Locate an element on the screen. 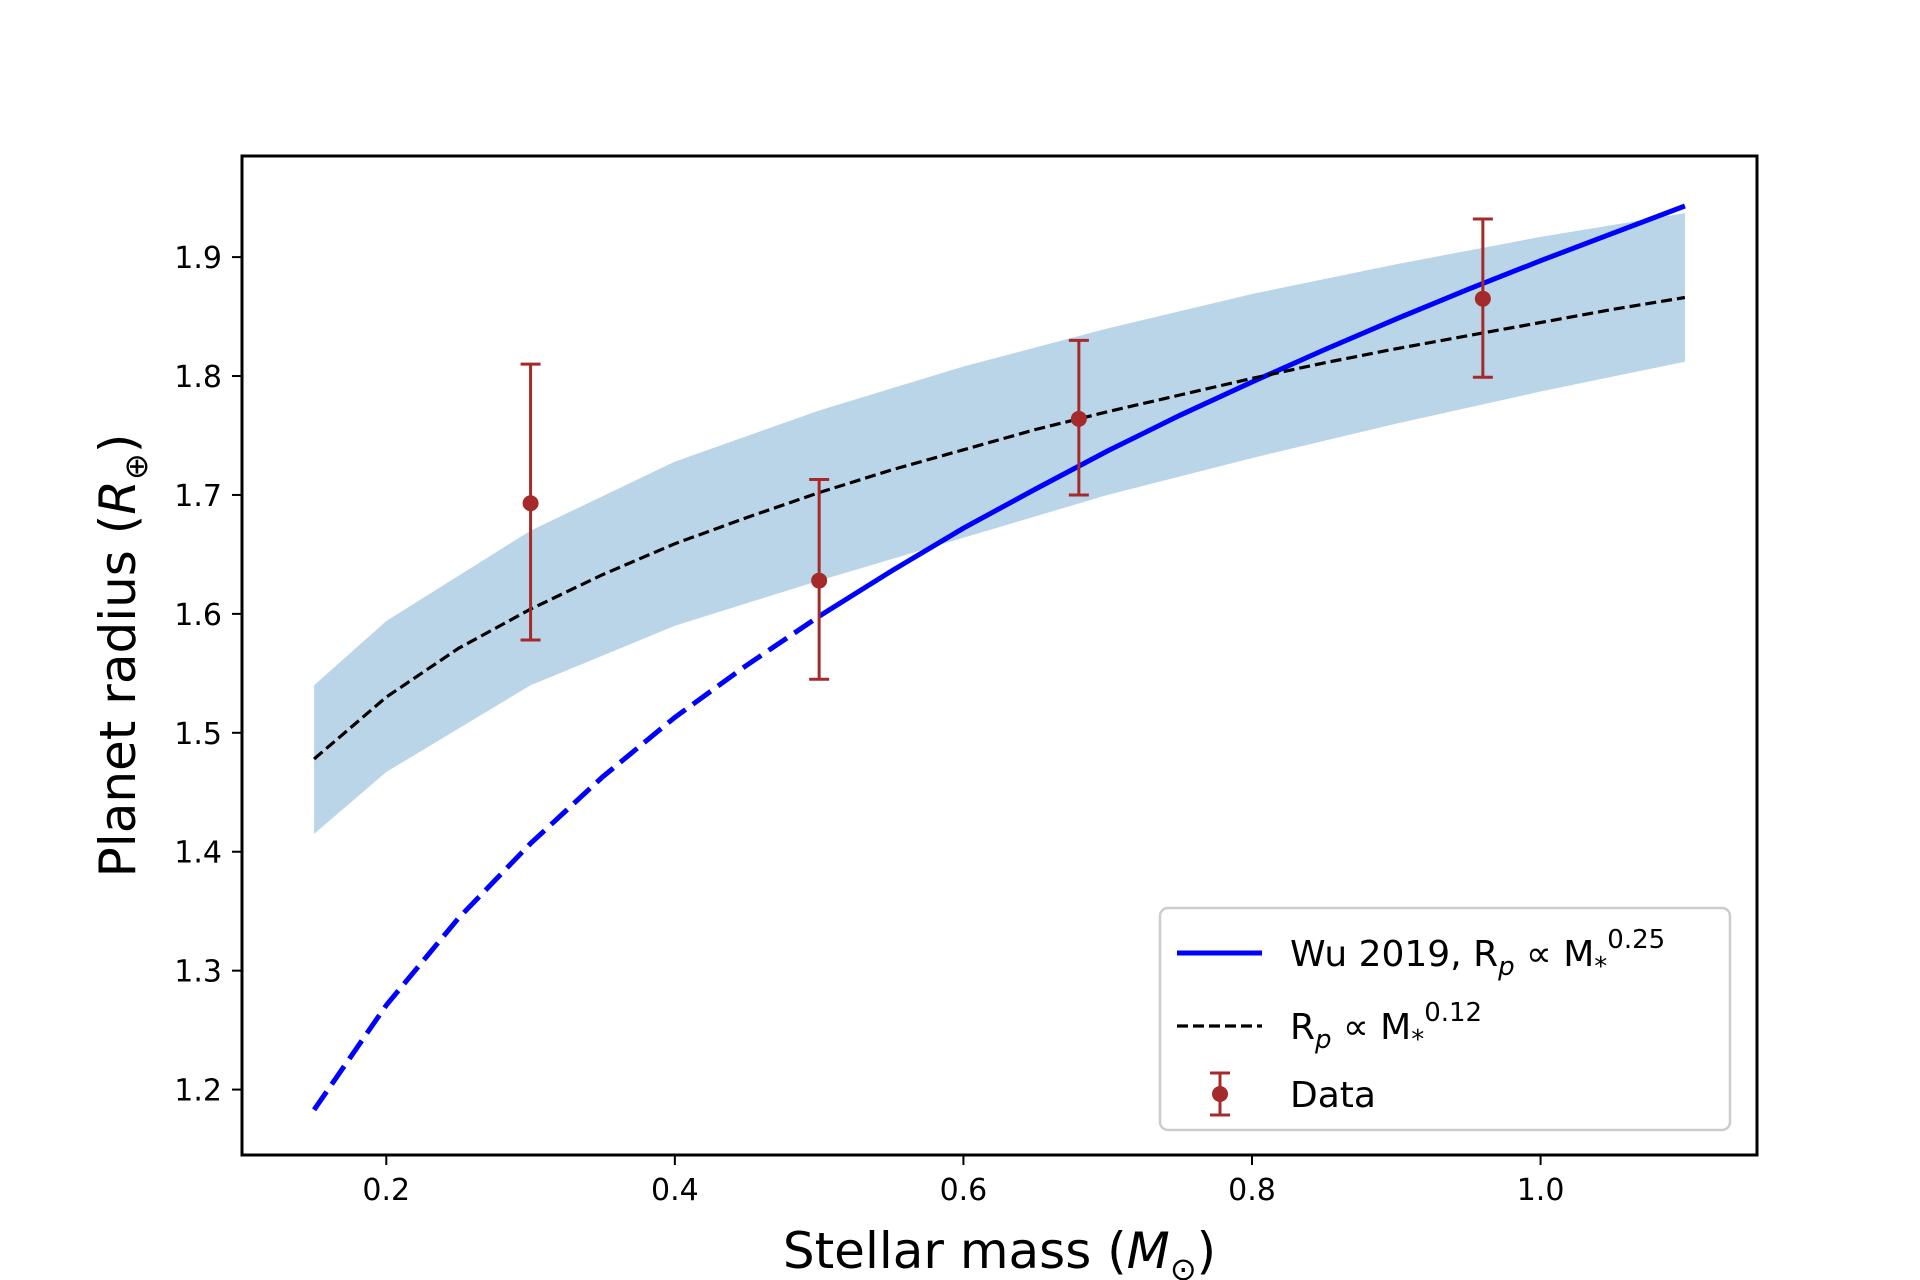 Image resolution: width=1920 pixels, height=1280 pixels. y-tick-label: 1.4 is located at coordinates (198, 853).